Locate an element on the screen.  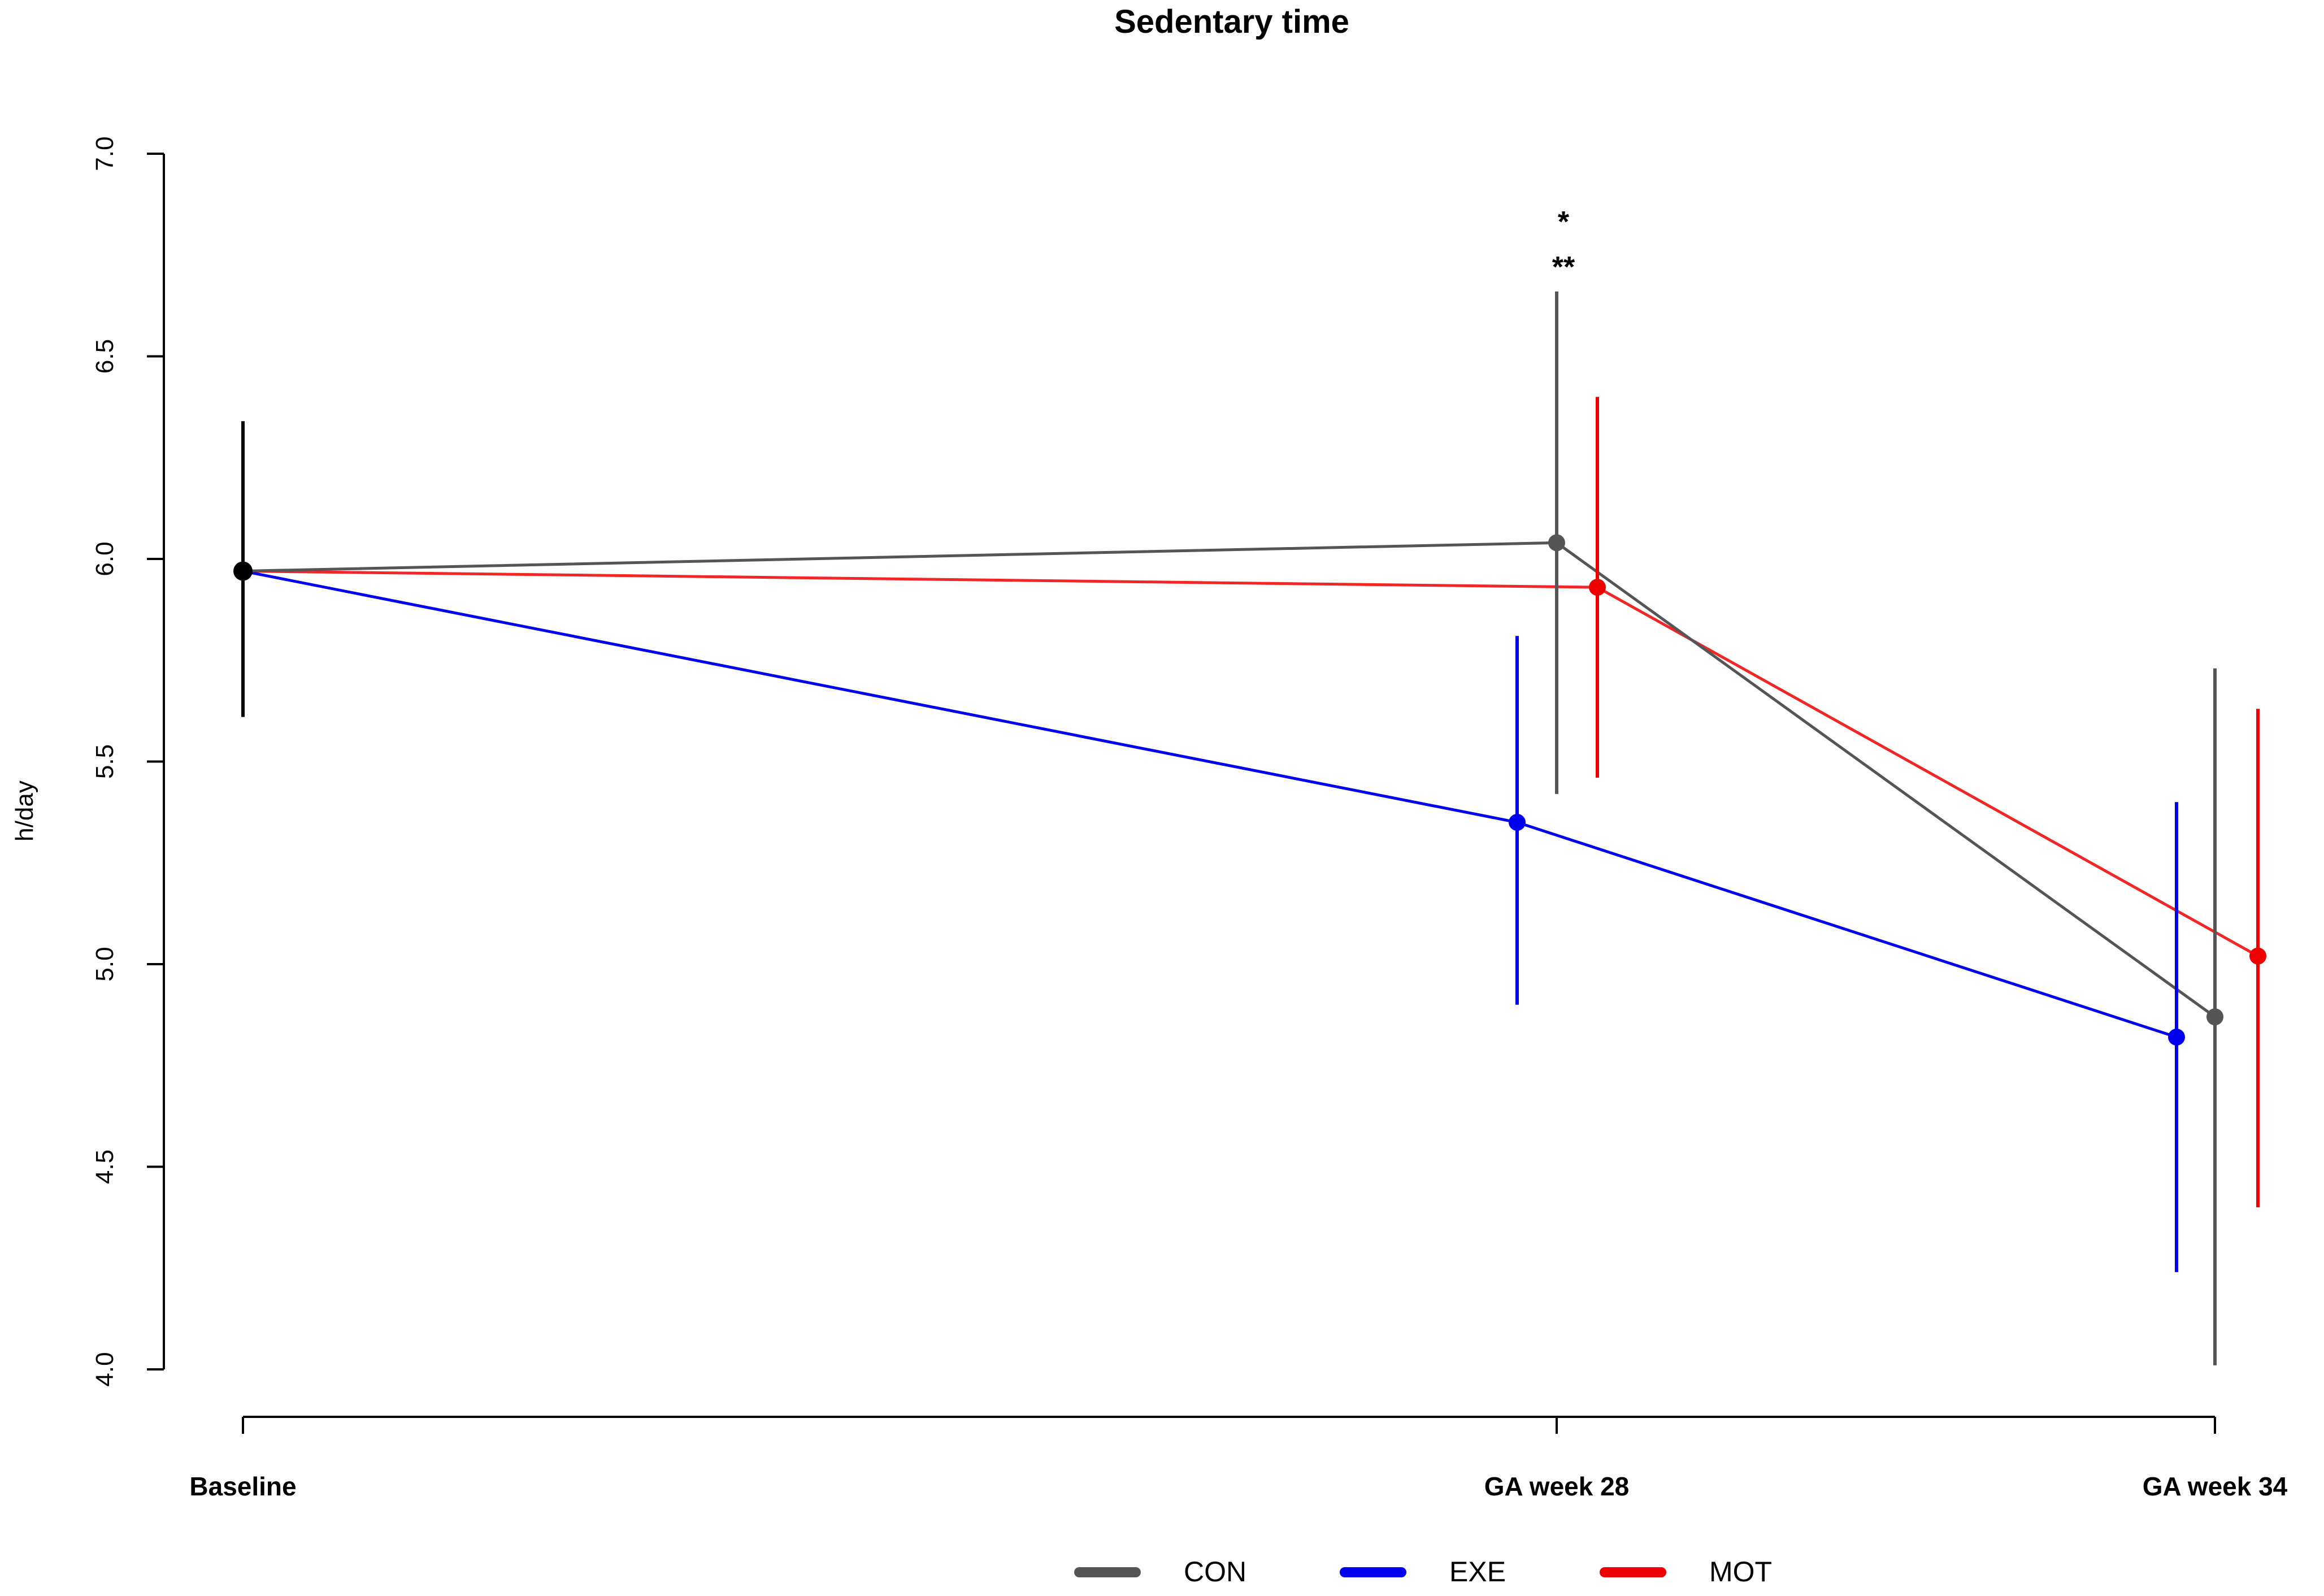
x-tick-label: GA week 34 is located at coordinates (2215, 1487).